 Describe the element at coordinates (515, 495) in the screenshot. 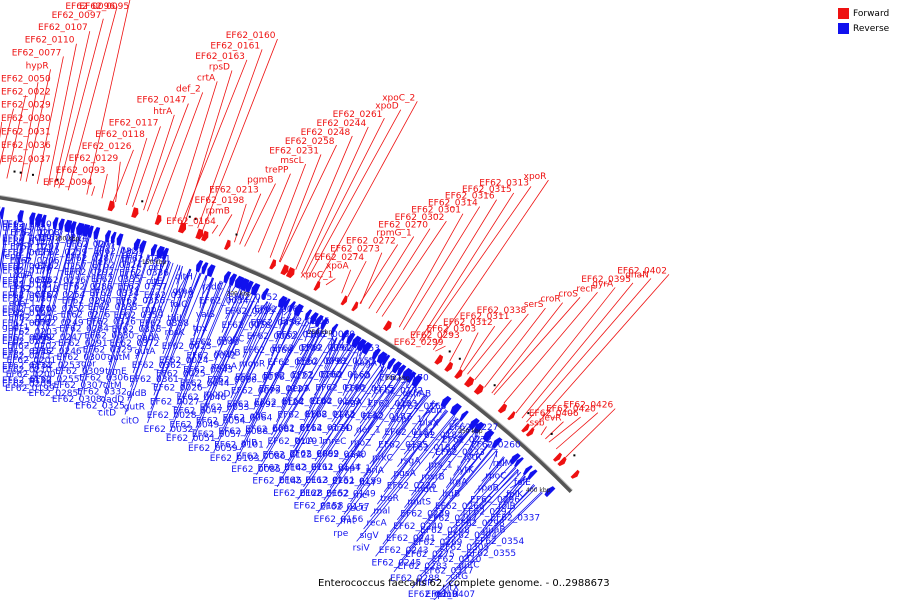

I see `reverse-gene-label: folK` at that location.